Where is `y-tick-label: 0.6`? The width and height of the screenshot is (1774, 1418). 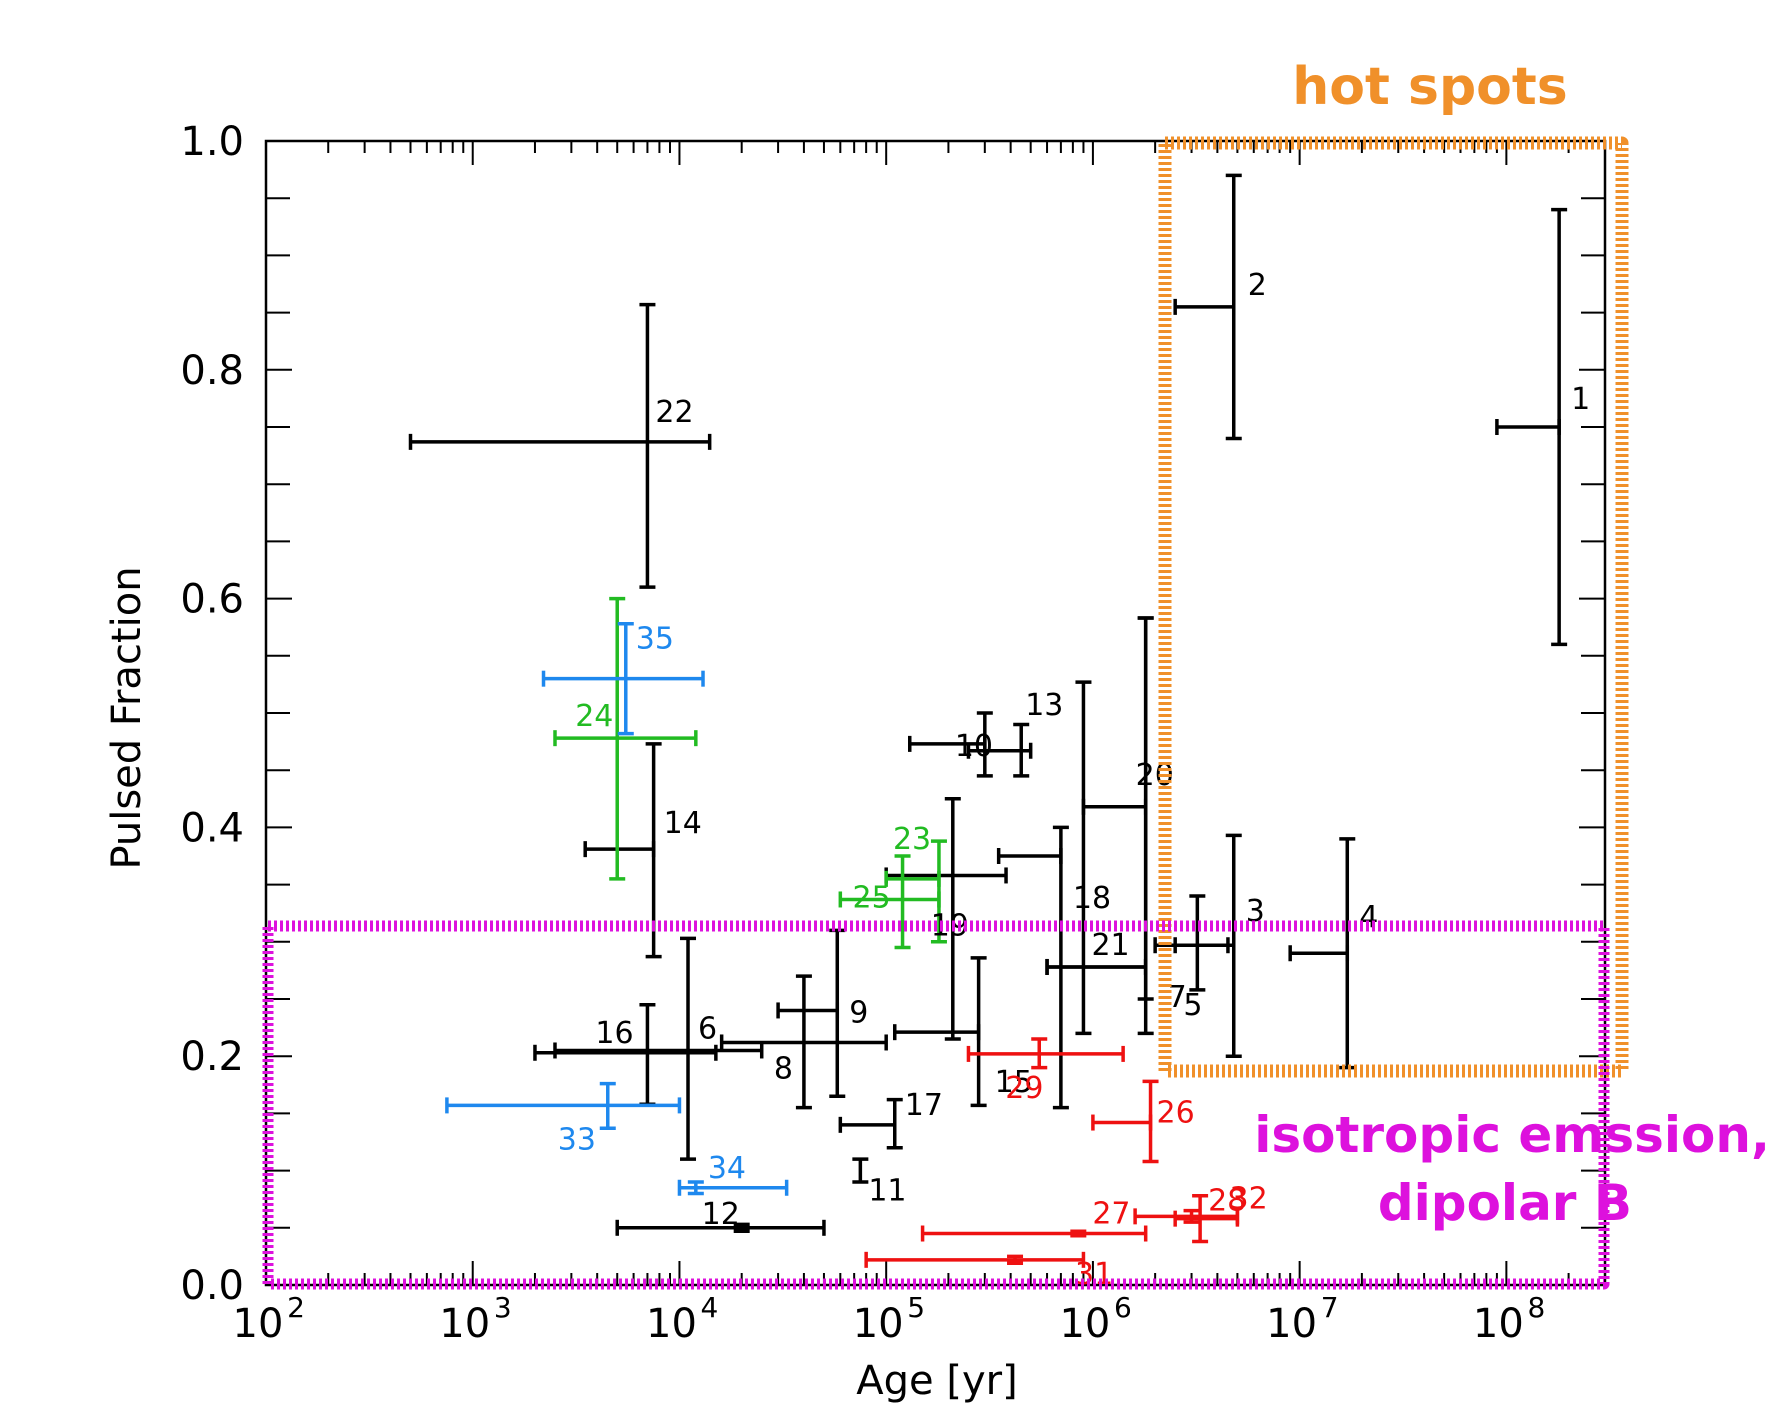
y-tick-label: 0.6 is located at coordinates (212, 600).